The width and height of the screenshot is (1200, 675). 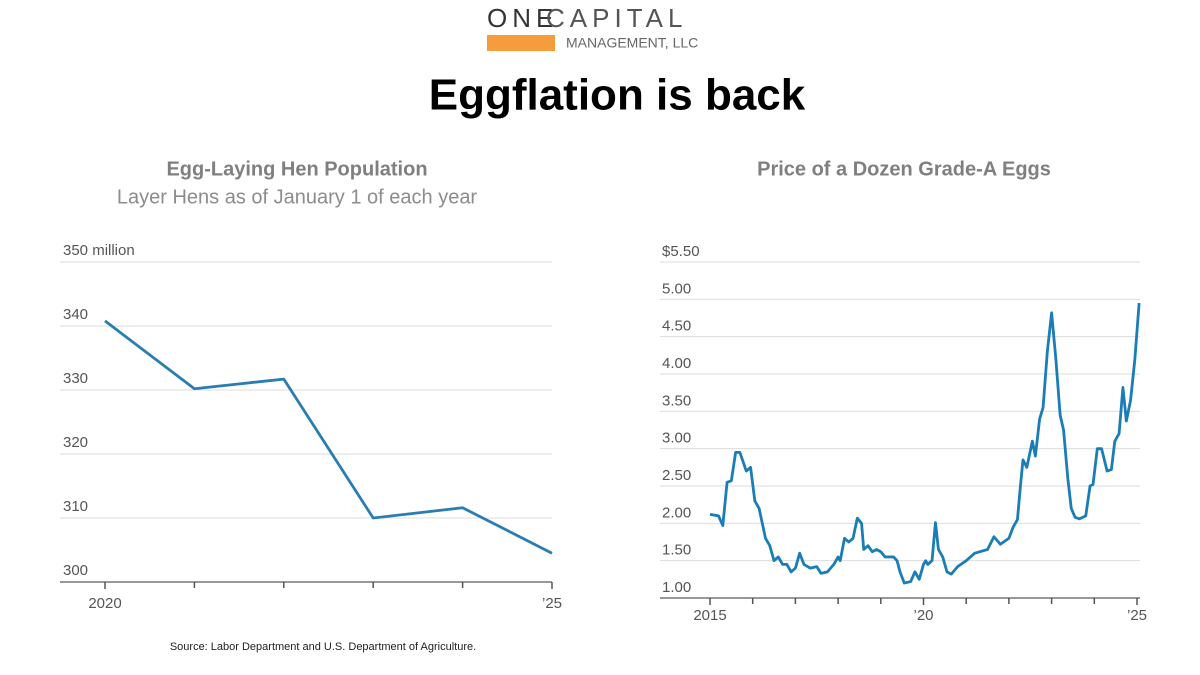 What do you see at coordinates (923, 615) in the screenshot?
I see `x-tick-label: ’20` at bounding box center [923, 615].